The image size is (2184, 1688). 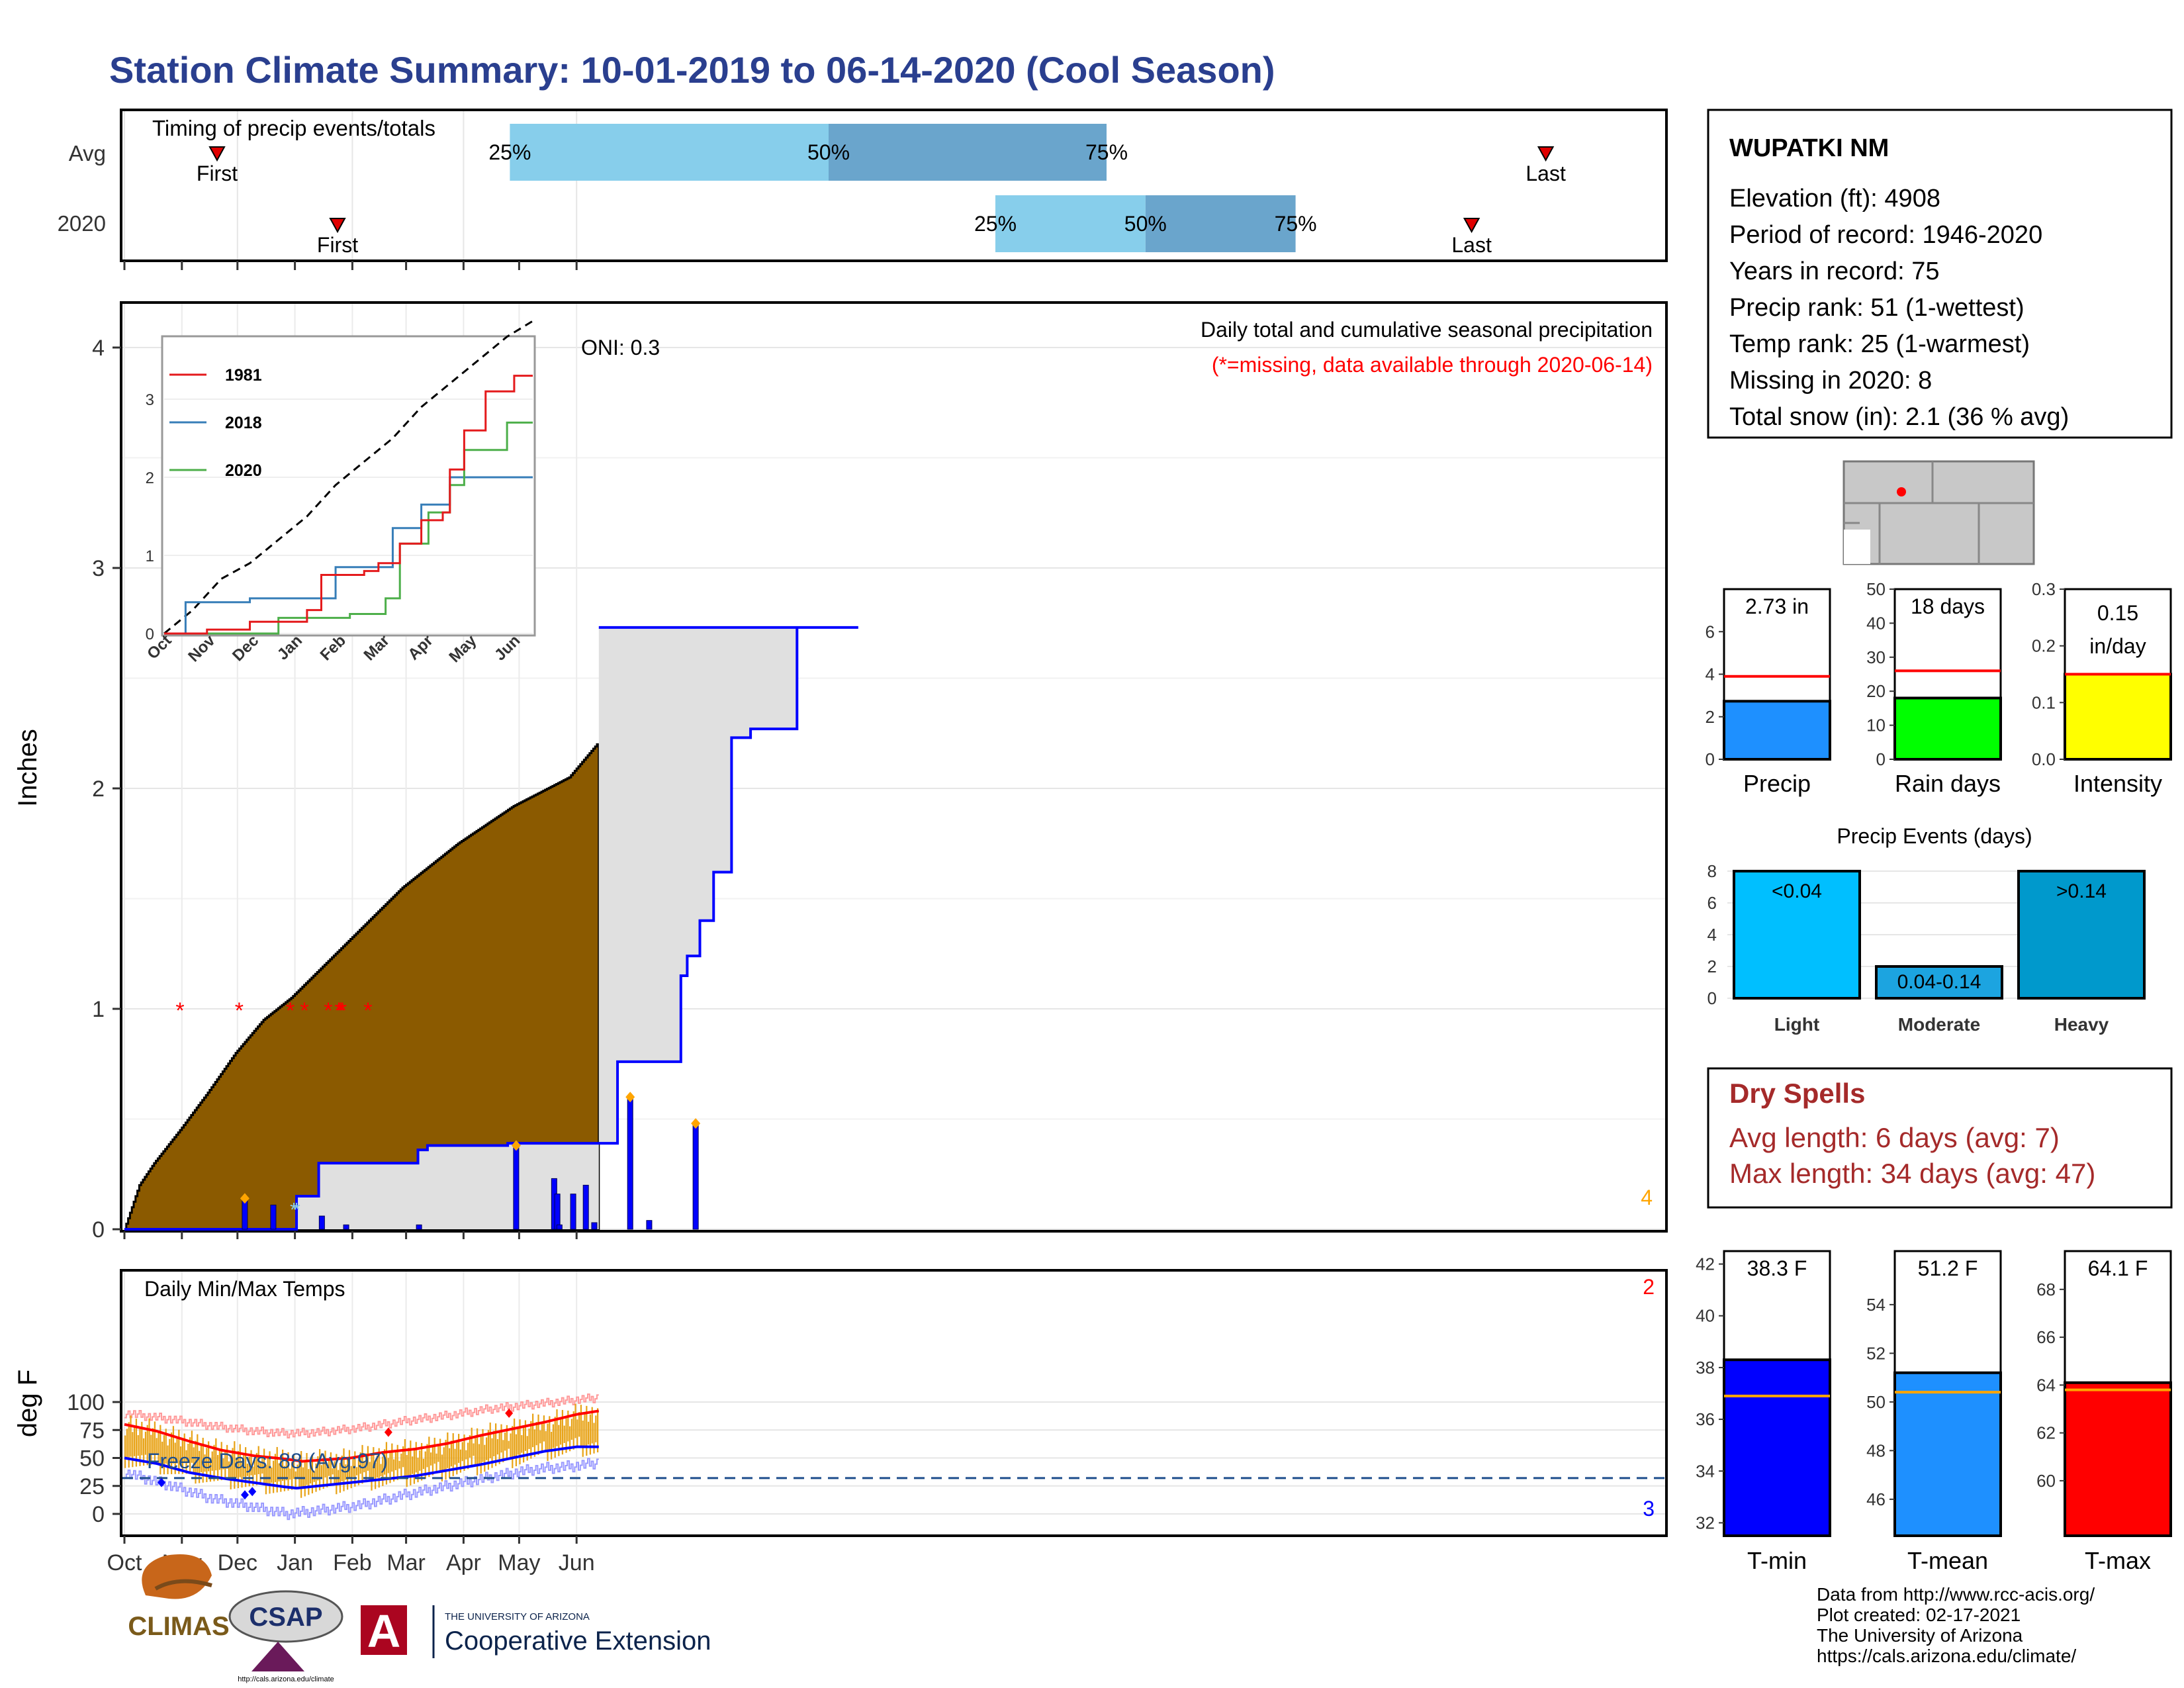 I want to click on timing-marks: 25% 50% 75% First Last 25% 50% 75% First Last, so click(x=882, y=190).